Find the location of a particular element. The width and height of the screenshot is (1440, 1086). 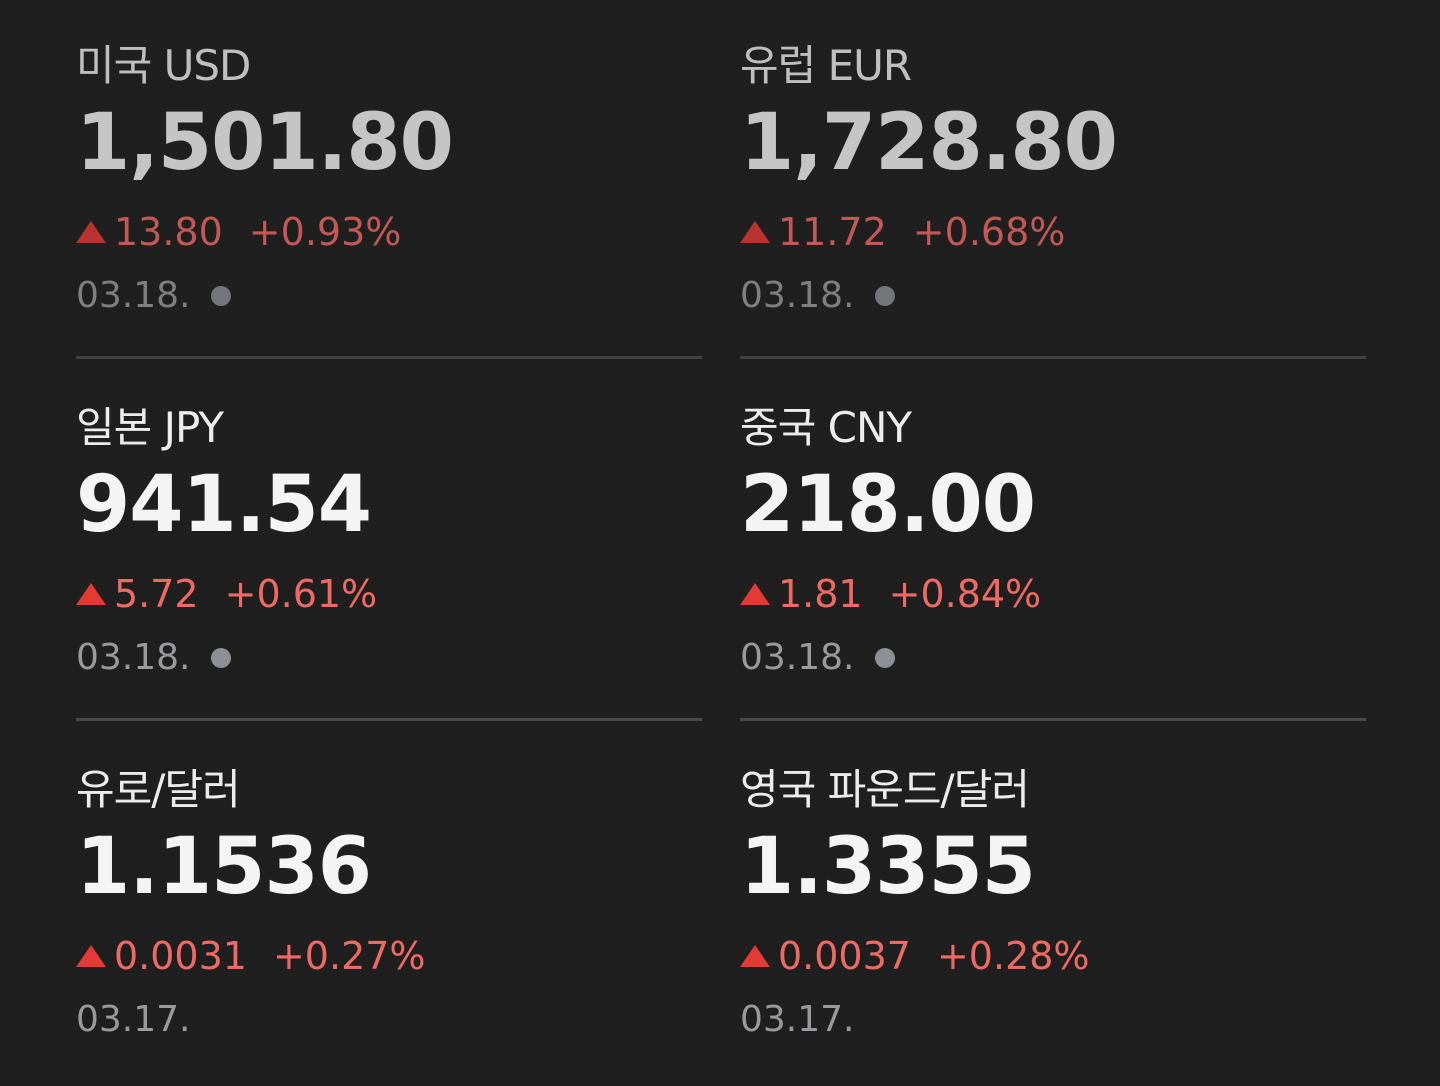

change-percent: +0.93% is located at coordinates (325, 232).